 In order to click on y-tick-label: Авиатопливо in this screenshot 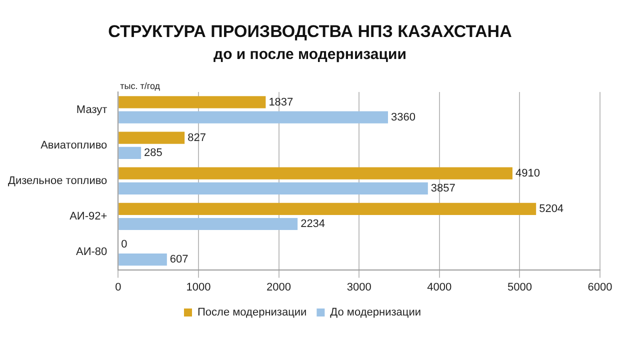, I will do `click(74, 145)`.